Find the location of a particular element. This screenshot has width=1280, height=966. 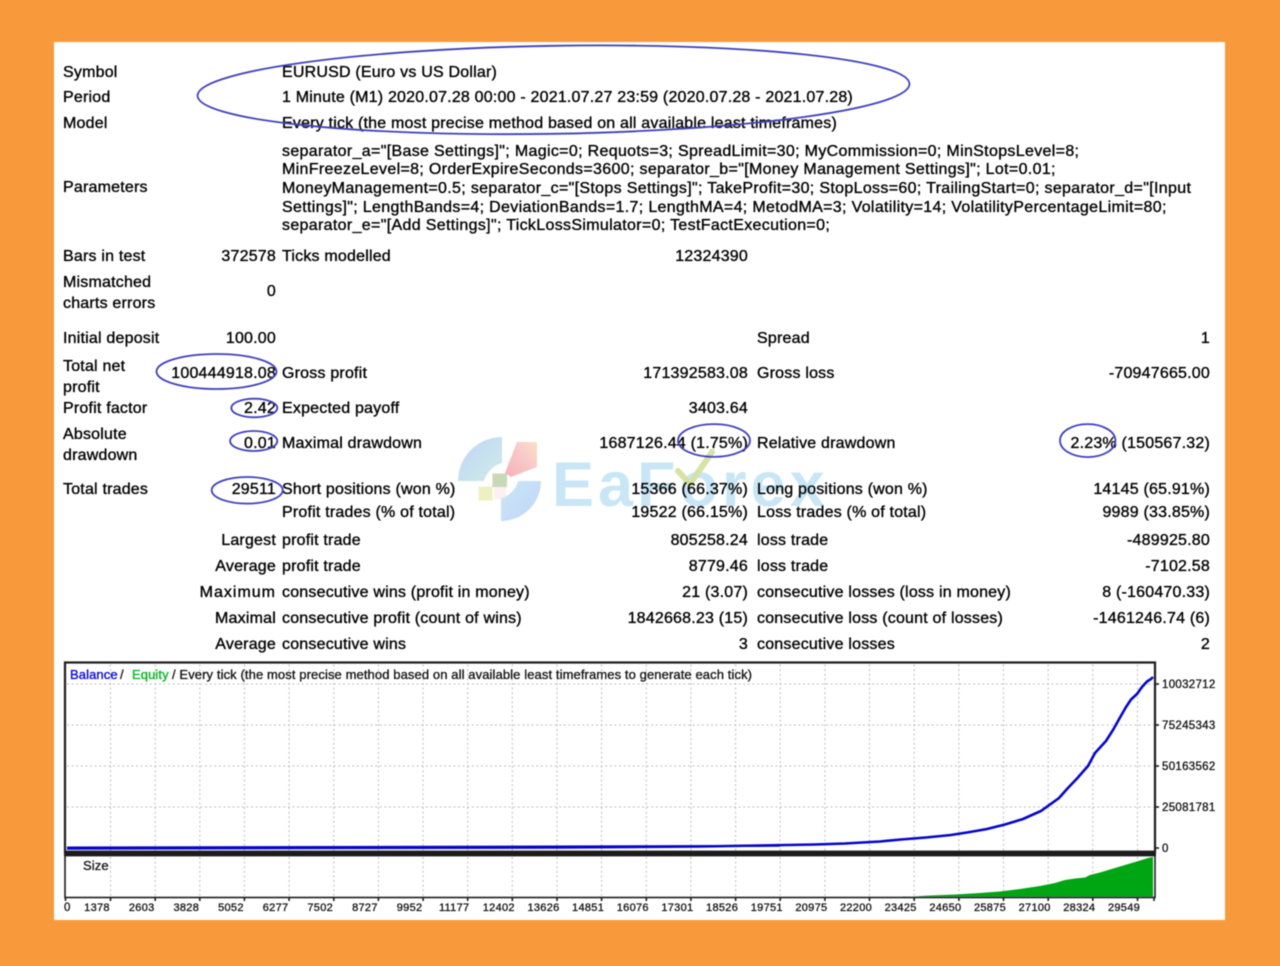

svg-text: 2603 is located at coordinates (142, 908).